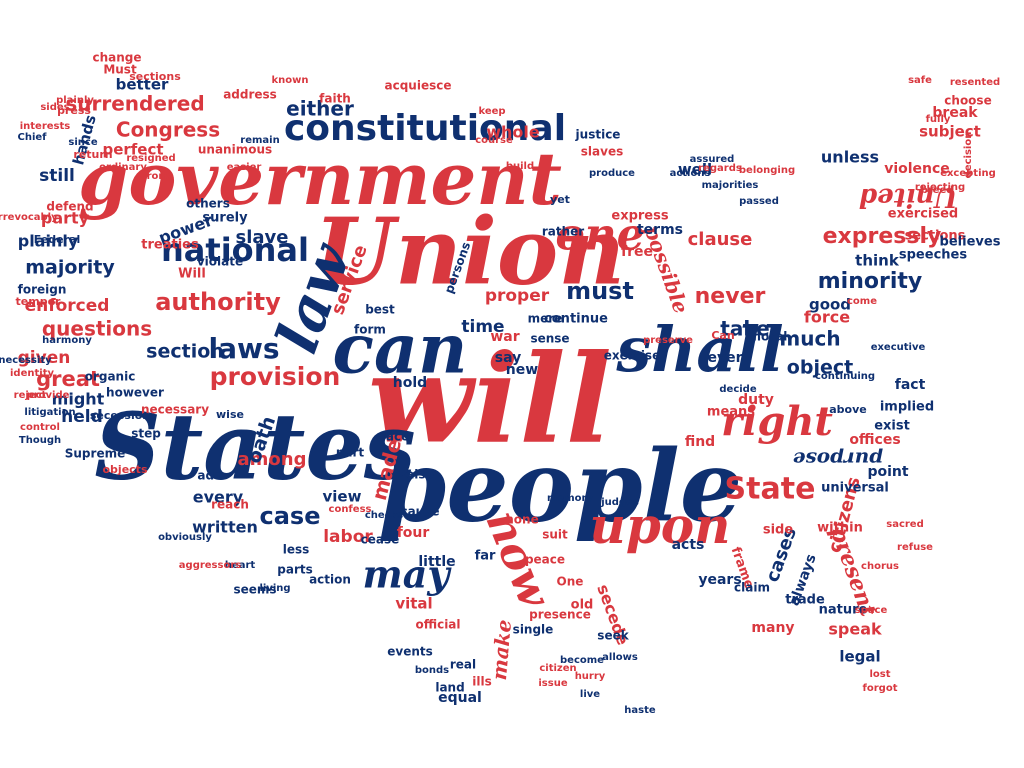 The image size is (1024, 768). Describe the element at coordinates (235, 150) in the screenshot. I see `word-162: unanimous` at that location.